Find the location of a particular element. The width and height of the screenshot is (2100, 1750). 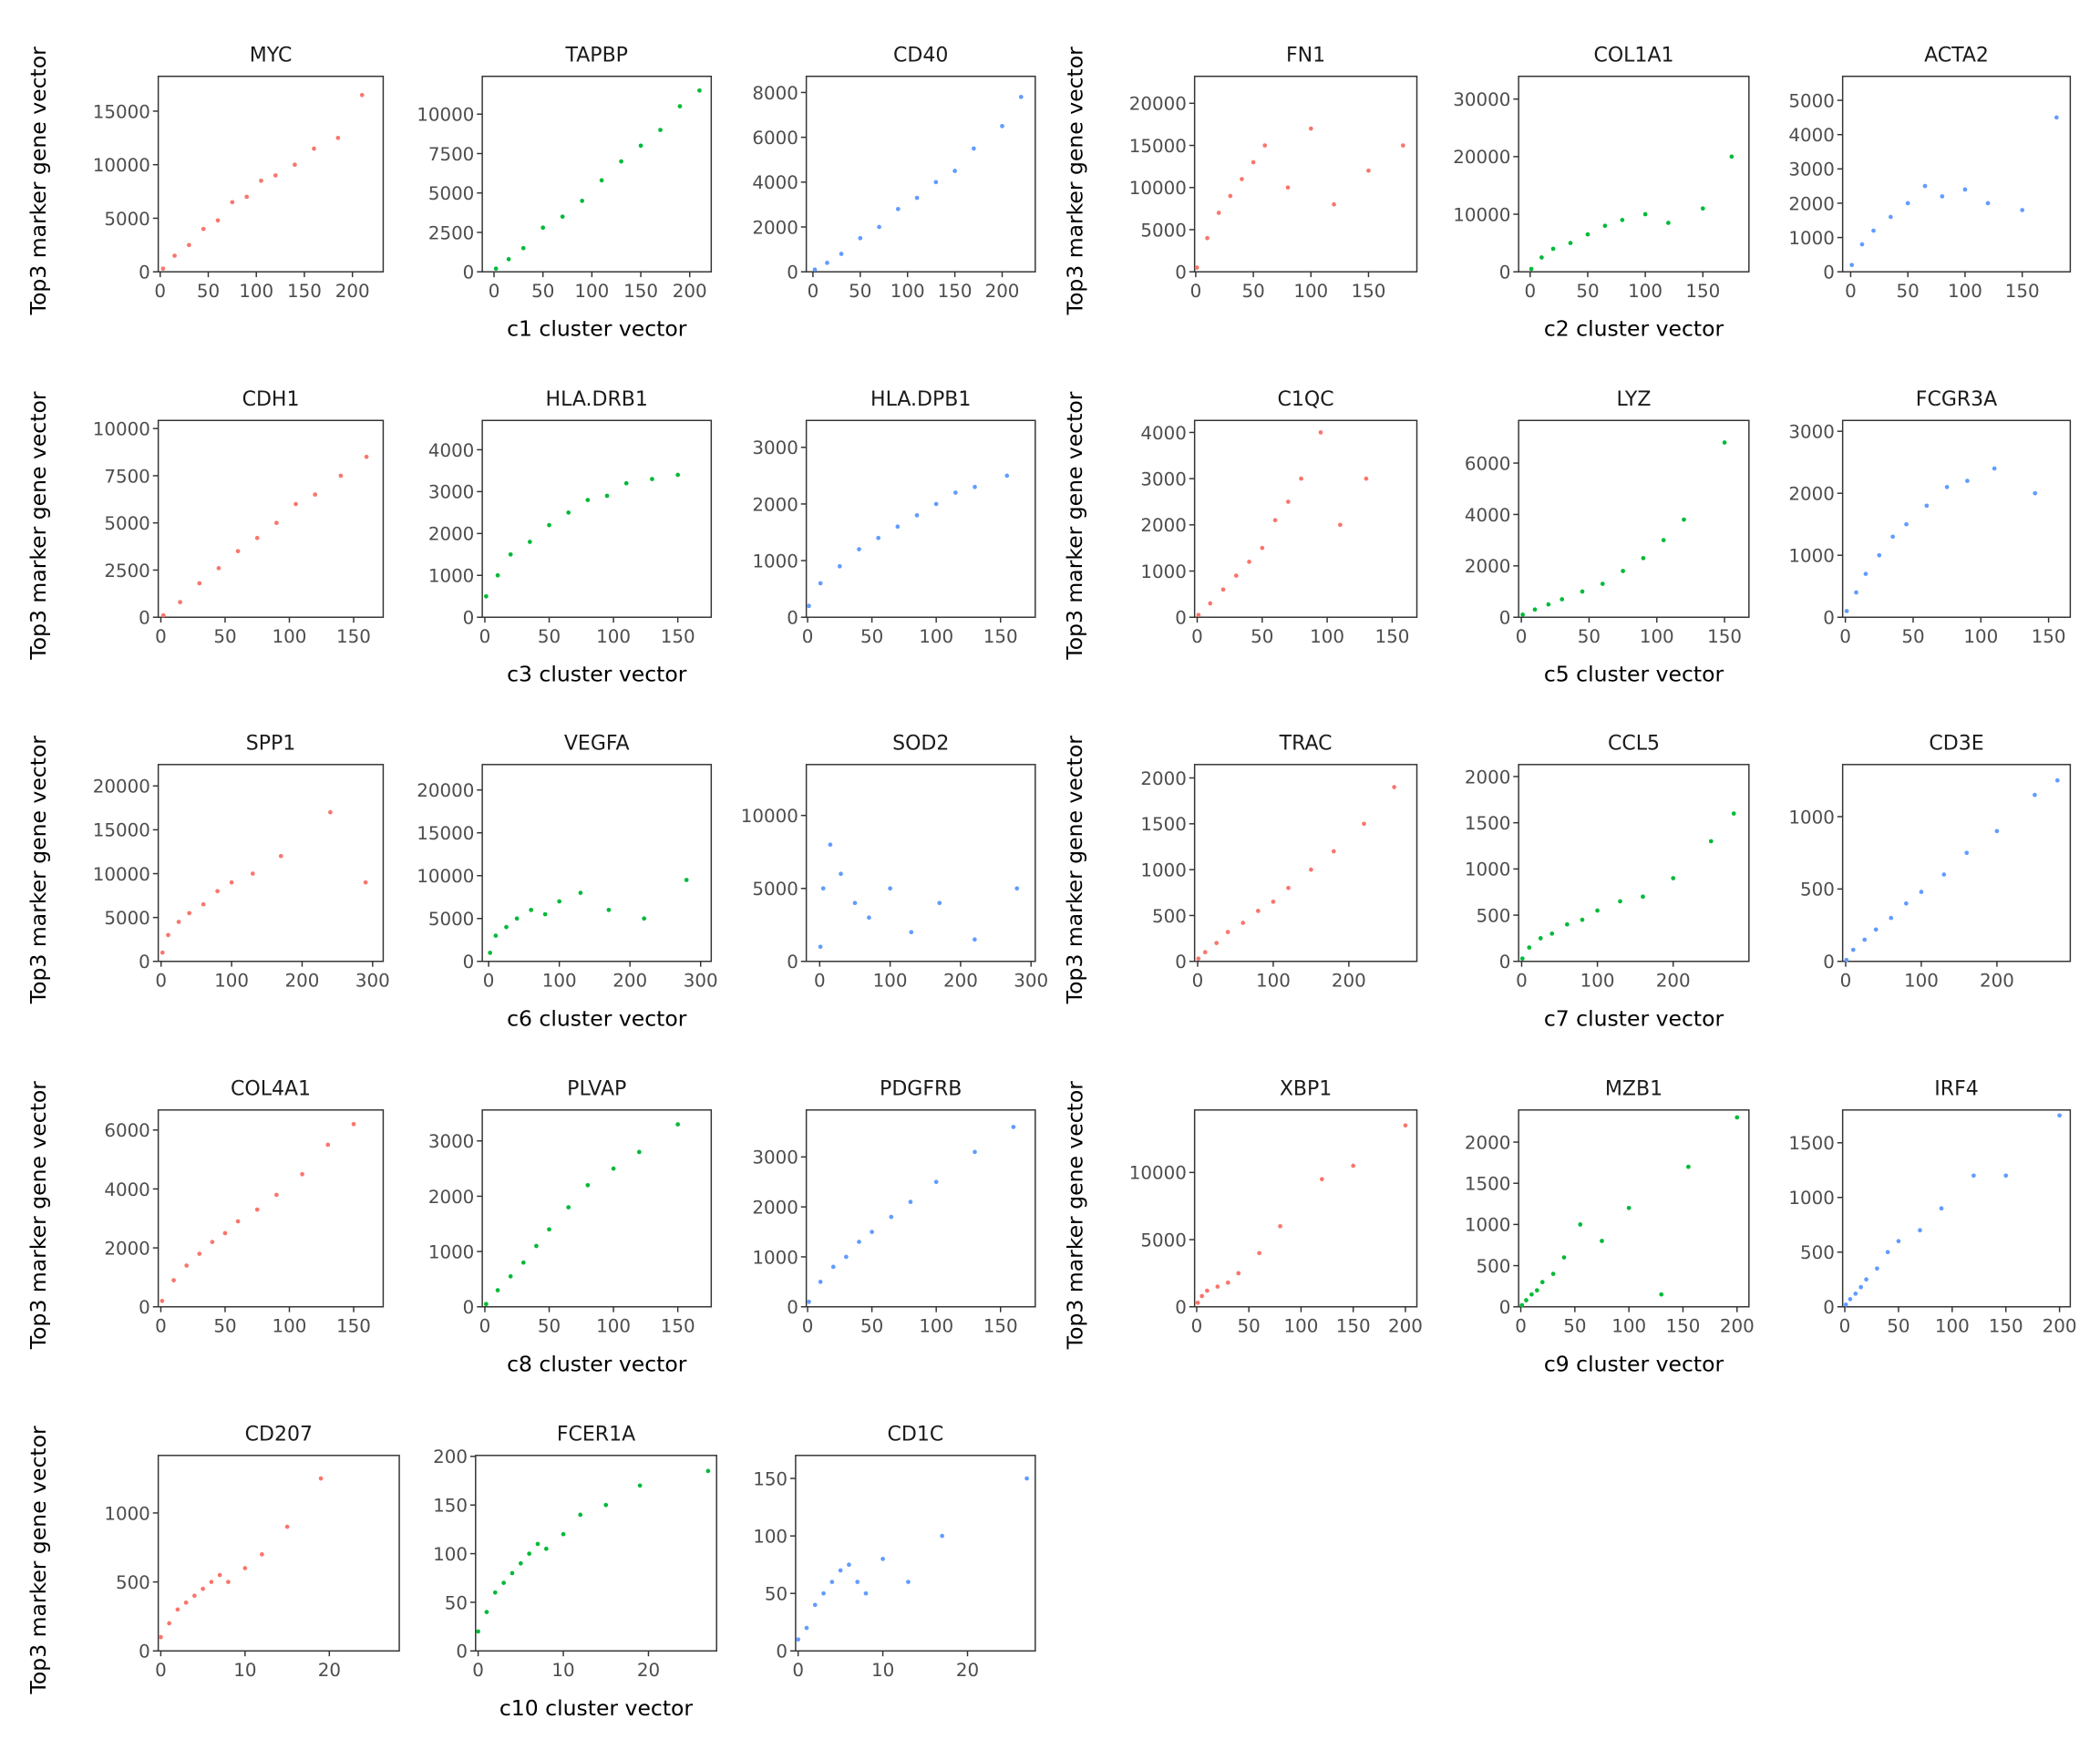

panel-title: TRAC is located at coordinates (1306, 745).